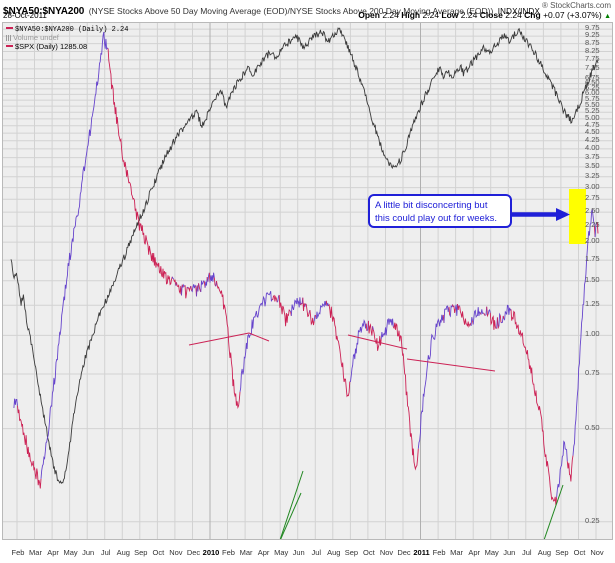 This screenshot has width=615, height=563. I want to click on legend-item-ratio: $NYA50:$NYA200 (Daily) 2.24, so click(67, 29).